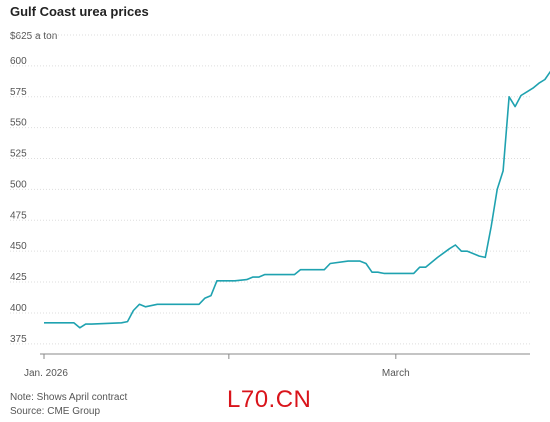  Describe the element at coordinates (396, 373) in the screenshot. I see `x-tick-label: March` at that location.